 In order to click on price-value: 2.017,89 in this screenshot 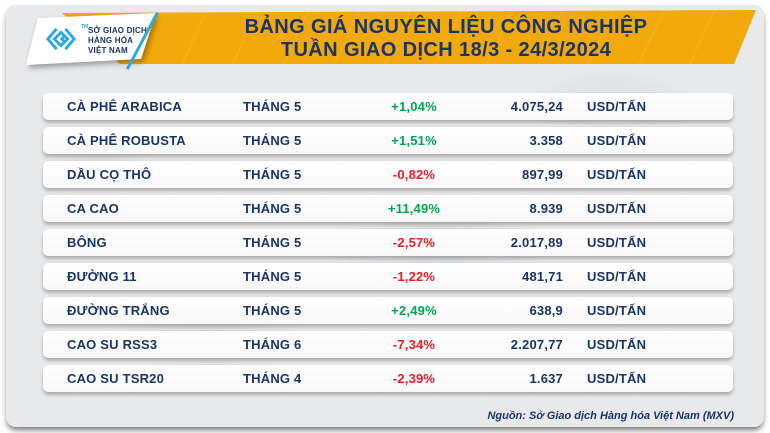, I will do `click(536, 242)`.